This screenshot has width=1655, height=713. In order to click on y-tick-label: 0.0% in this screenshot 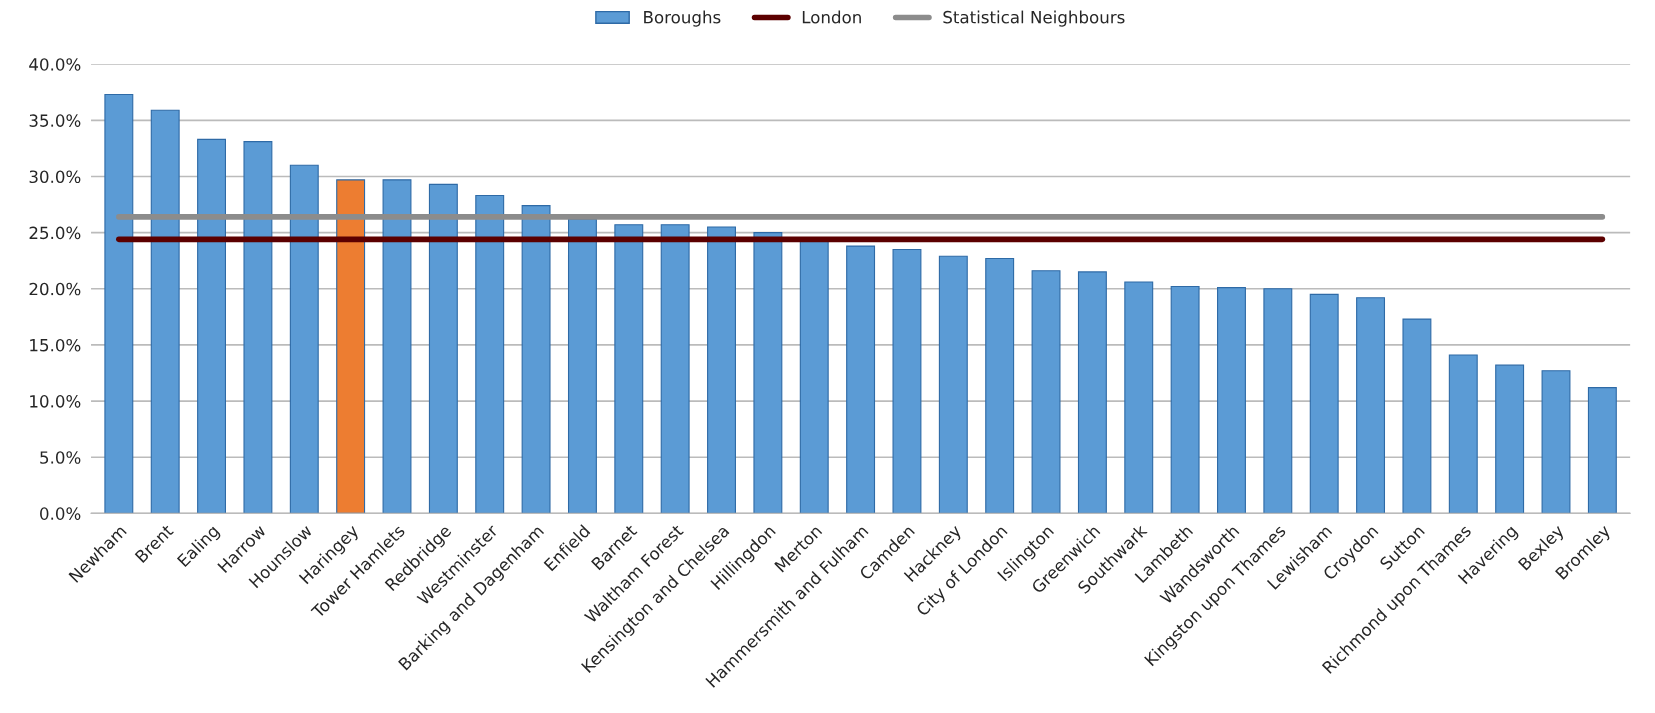, I will do `click(60, 513)`.